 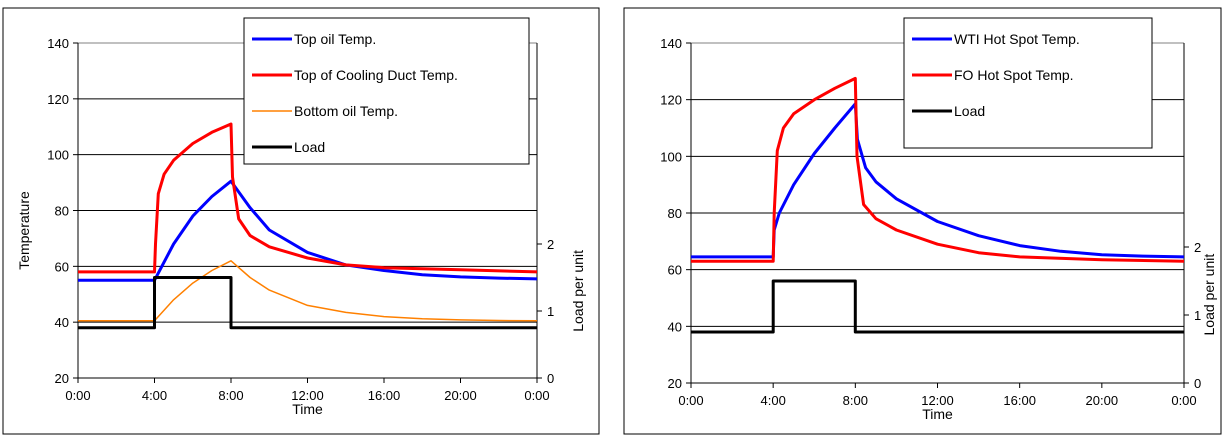 What do you see at coordinates (1017, 39) in the screenshot?
I see `legend-label: WTI Hot Spot Temp.` at bounding box center [1017, 39].